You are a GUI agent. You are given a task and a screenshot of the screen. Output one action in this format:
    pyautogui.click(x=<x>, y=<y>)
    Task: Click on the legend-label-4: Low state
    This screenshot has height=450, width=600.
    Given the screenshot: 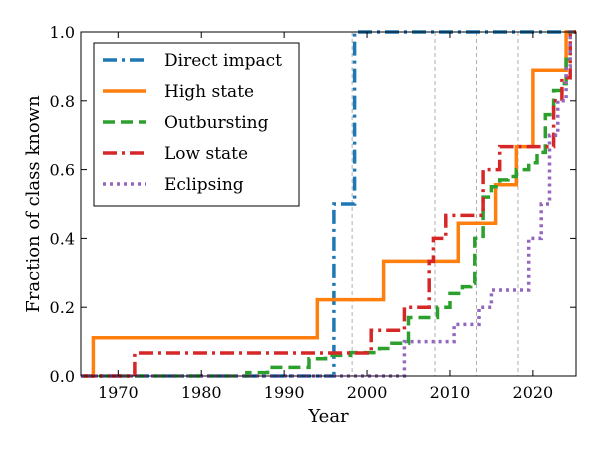 What is the action you would take?
    pyautogui.click(x=206, y=154)
    